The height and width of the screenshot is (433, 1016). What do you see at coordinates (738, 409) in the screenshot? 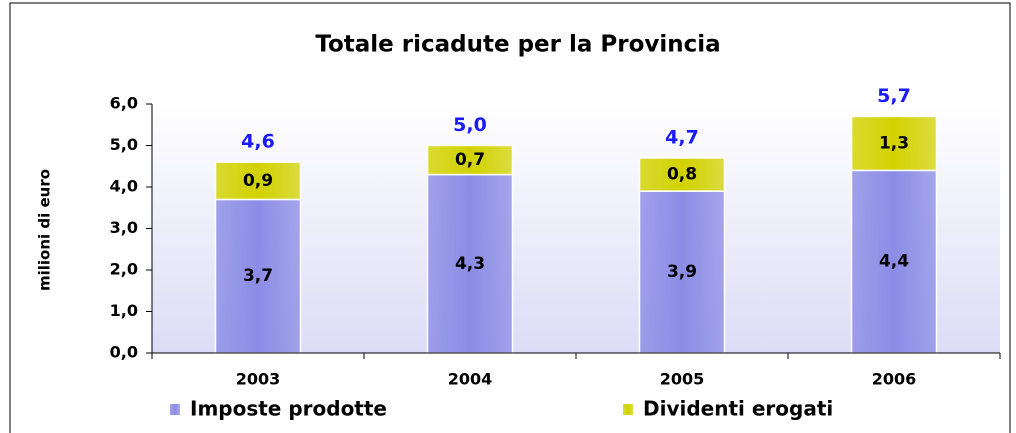
I see `legend-label: Dividenti erogati` at bounding box center [738, 409].